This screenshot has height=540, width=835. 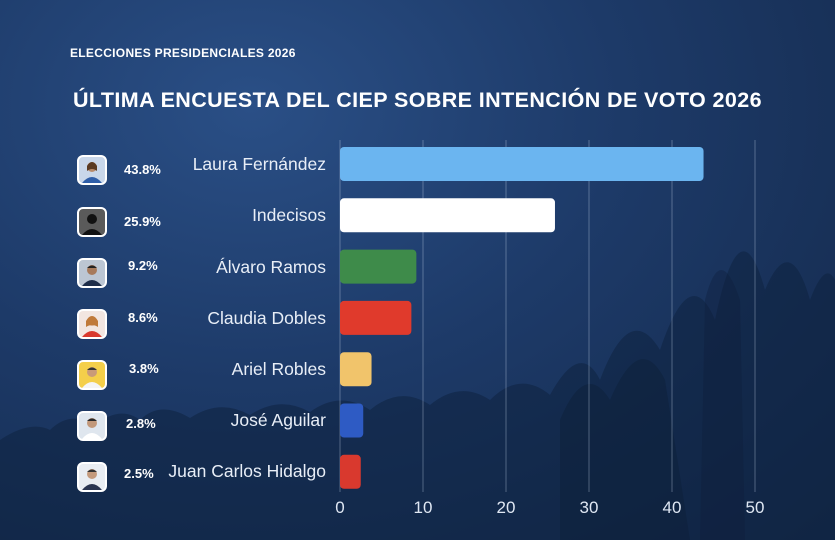 What do you see at coordinates (183, 53) in the screenshot?
I see `supertitle: ELECCIONES PRESIDENCIALES 2026` at bounding box center [183, 53].